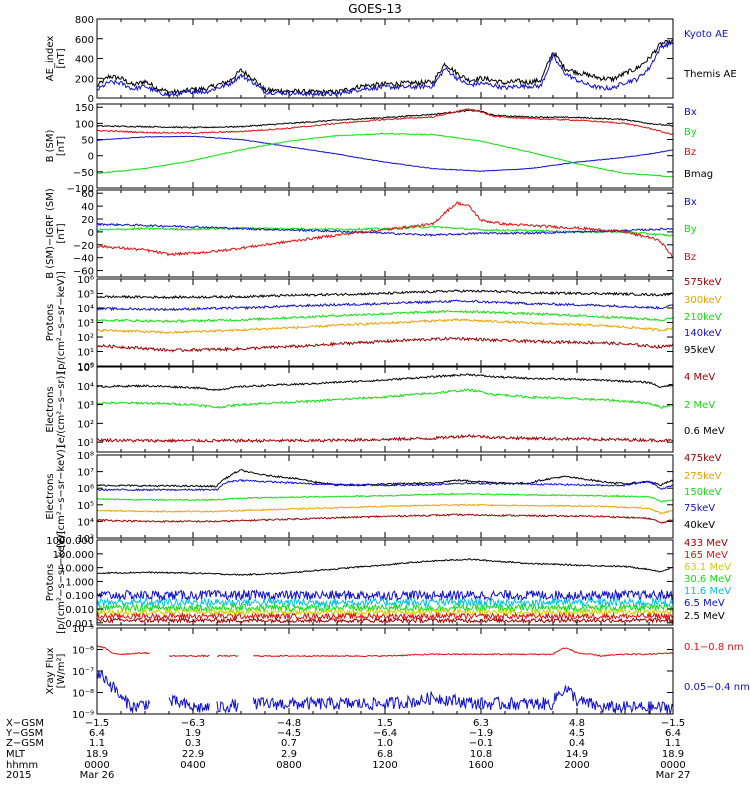 The width and height of the screenshot is (750, 800). I want to click on y-axis-unit: [W/m²], so click(61, 670).